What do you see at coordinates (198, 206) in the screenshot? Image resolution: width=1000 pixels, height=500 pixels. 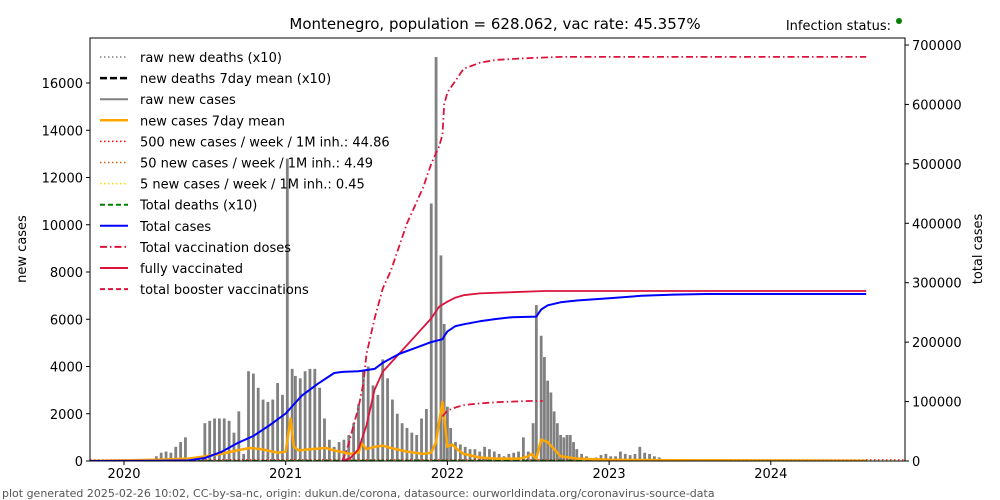 I see `legend-label: Total deaths (x10)` at bounding box center [198, 206].